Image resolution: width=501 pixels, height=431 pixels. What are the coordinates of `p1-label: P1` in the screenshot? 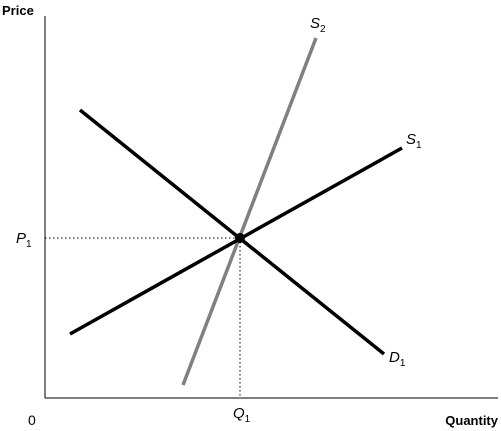 It's located at (24, 240).